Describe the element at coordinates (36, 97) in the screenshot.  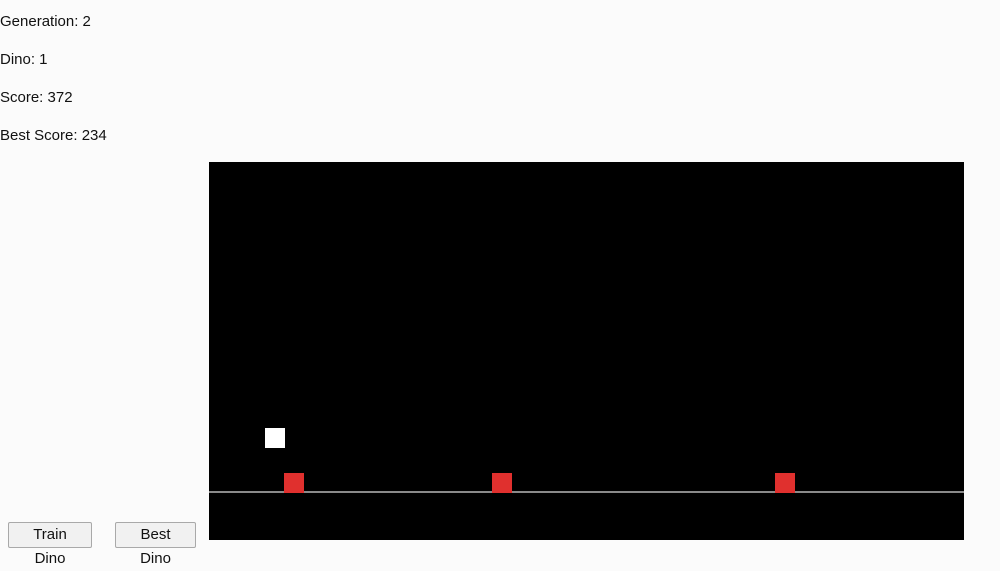
I see `score-label: Score: 372` at that location.